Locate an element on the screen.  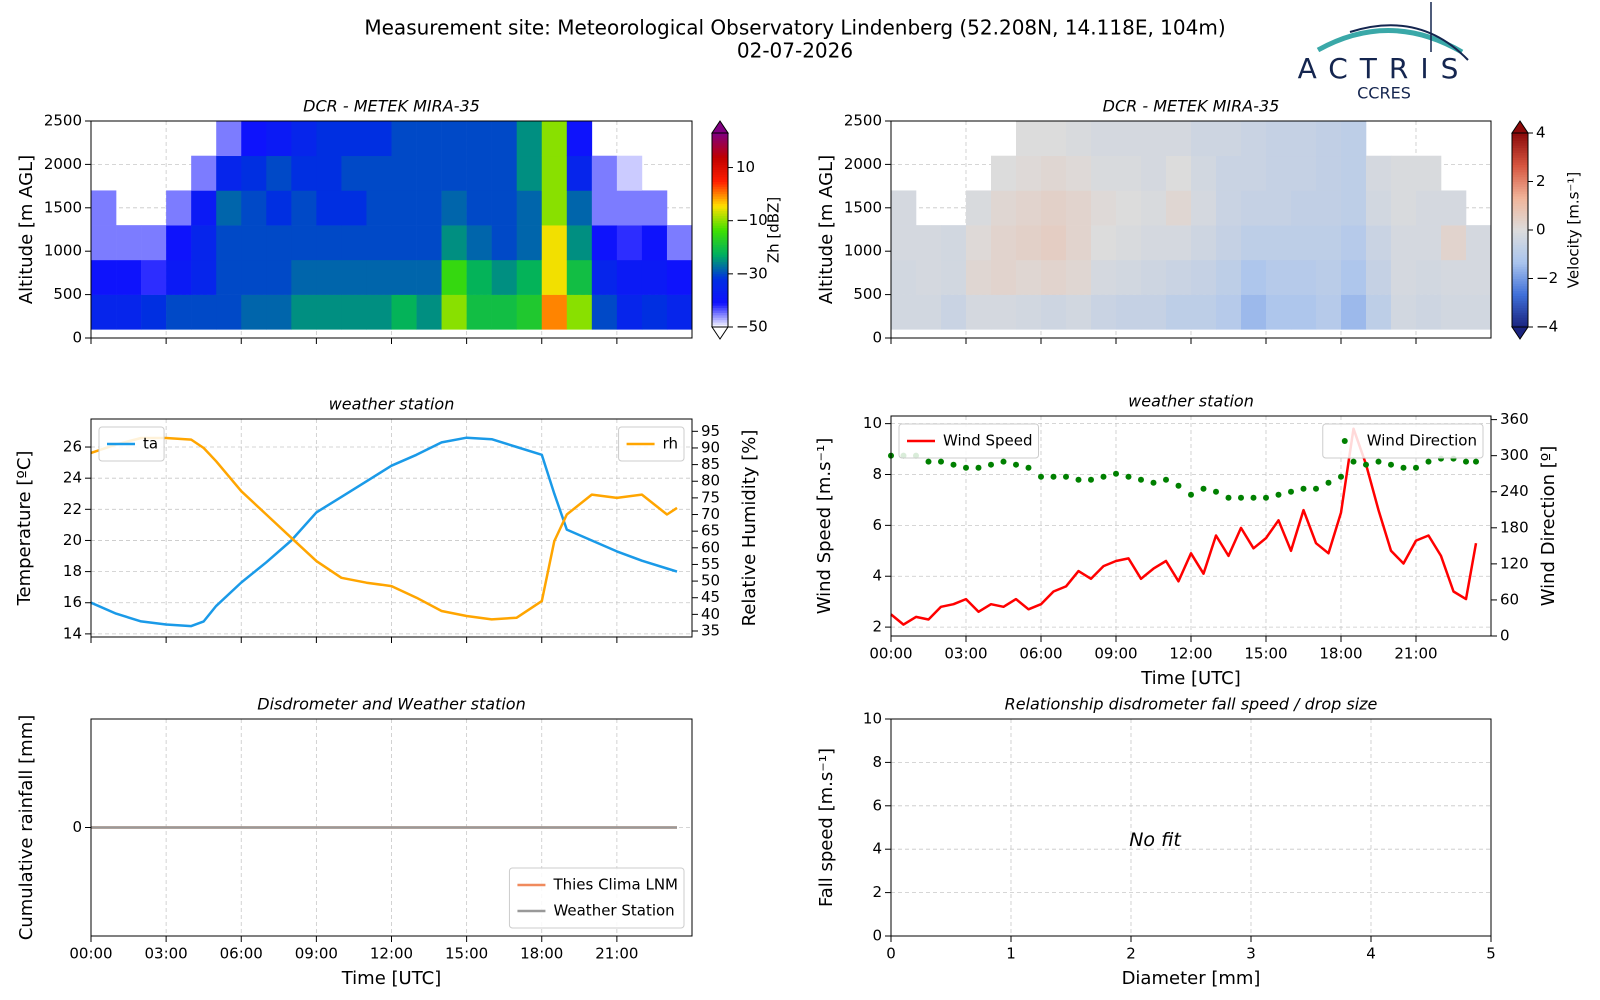
y-axis-label: Fall speed [m.s⁻¹] is located at coordinates (826, 827).